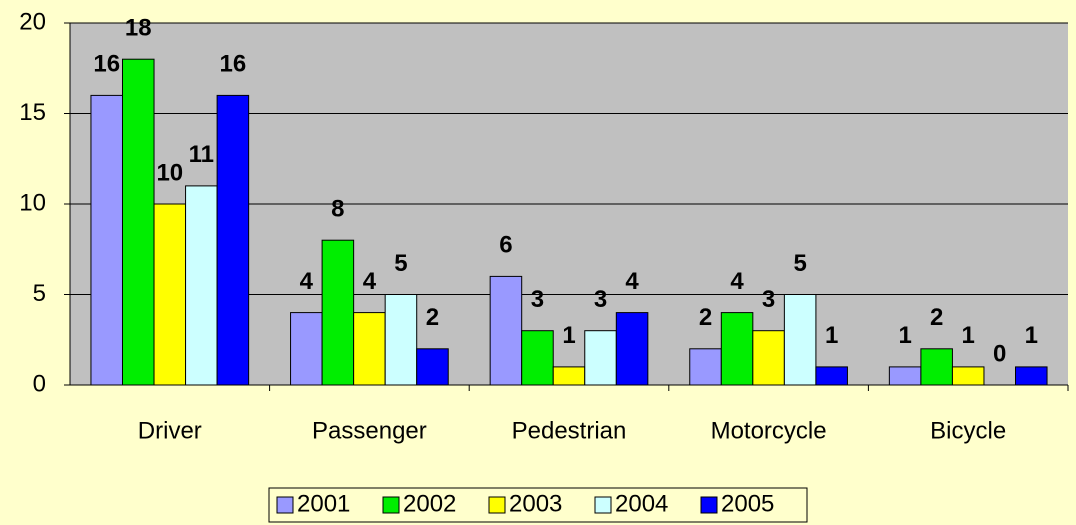 Image resolution: width=1076 pixels, height=525 pixels. Describe the element at coordinates (429, 503) in the screenshot. I see `legend-label: 2002` at that location.